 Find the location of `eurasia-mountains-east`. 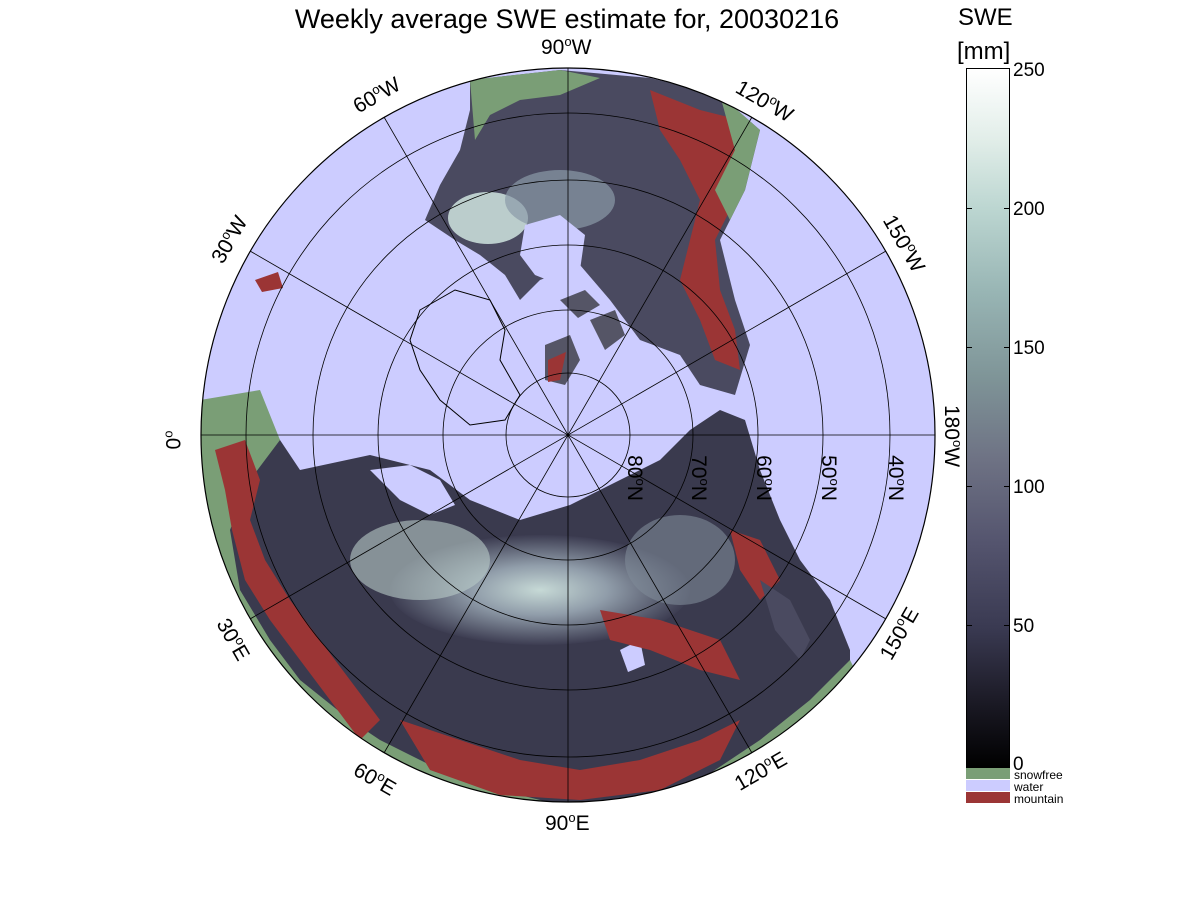

eurasia-mountains-east is located at coordinates (690, 605).